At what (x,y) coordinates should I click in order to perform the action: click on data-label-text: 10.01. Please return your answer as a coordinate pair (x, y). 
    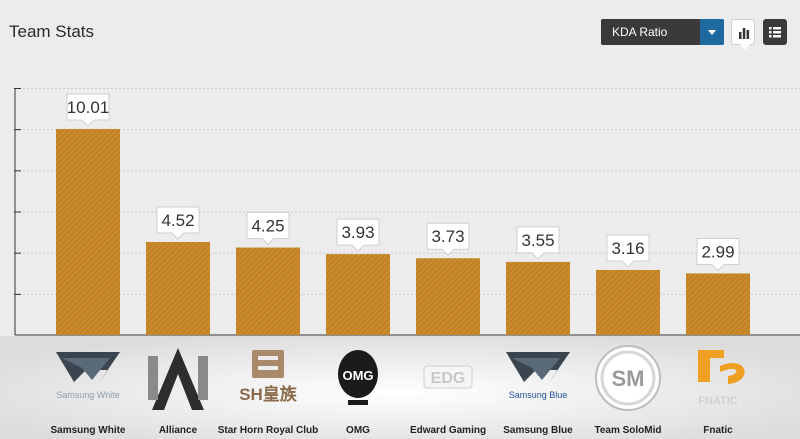
    Looking at the image, I should click on (88, 107).